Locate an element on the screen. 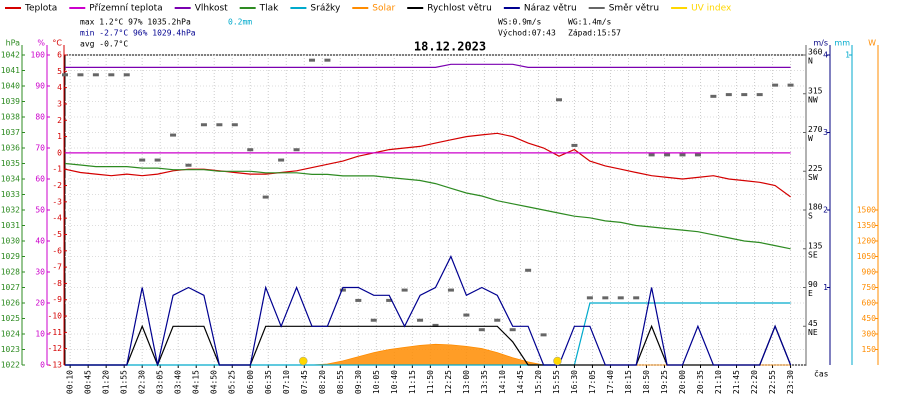 Image resolution: width=900 pixels, height=400 pixels. stat-ws: WS:0.9m/s is located at coordinates (520, 22).